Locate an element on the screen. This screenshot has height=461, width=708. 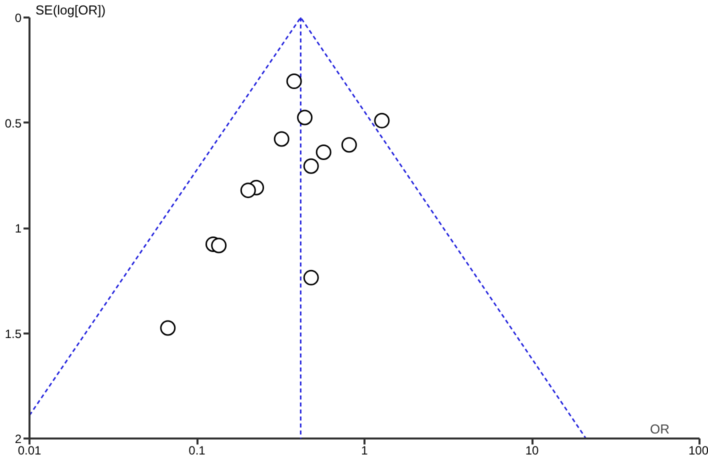
x-tick-label: 1 is located at coordinates (364, 451).